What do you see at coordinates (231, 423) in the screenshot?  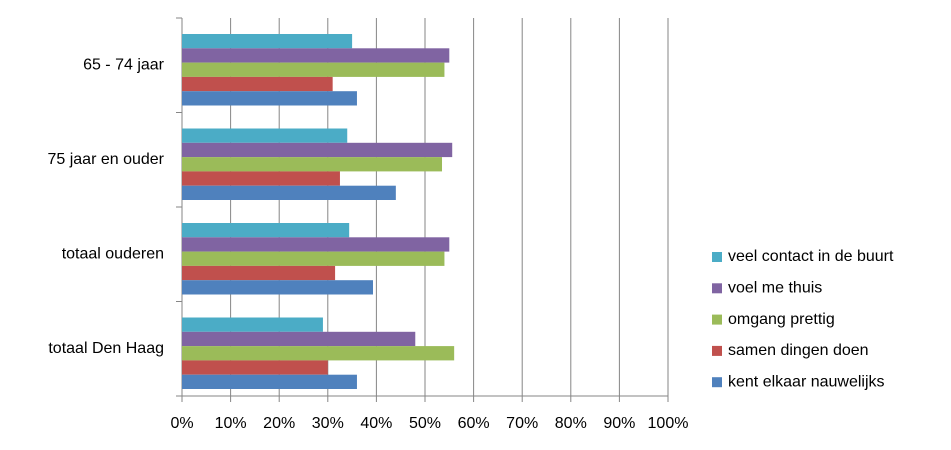 I see `x-tick-label: 10%` at bounding box center [231, 423].